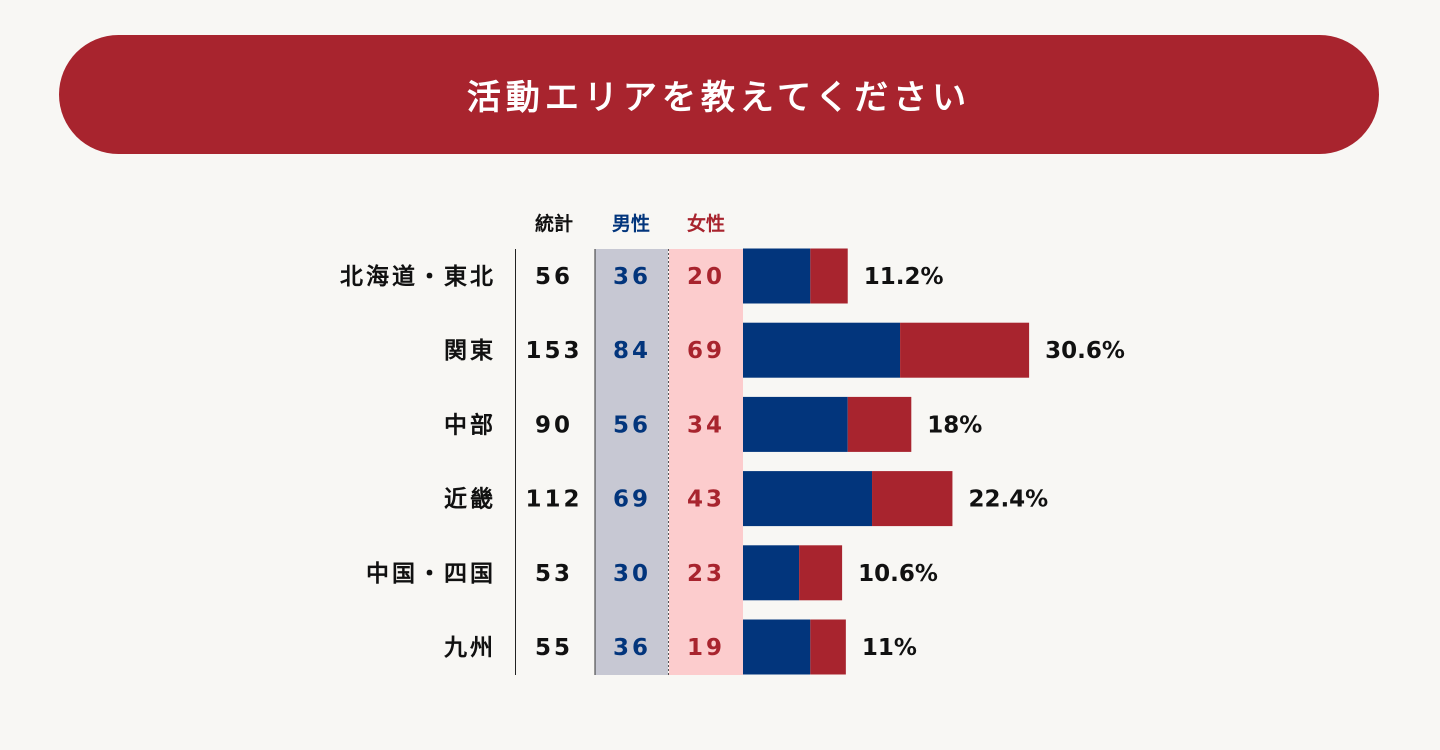 Image resolution: width=1440 pixels, height=750 pixels. Describe the element at coordinates (470, 500) in the screenshot. I see `category-label: 近畿` at that location.